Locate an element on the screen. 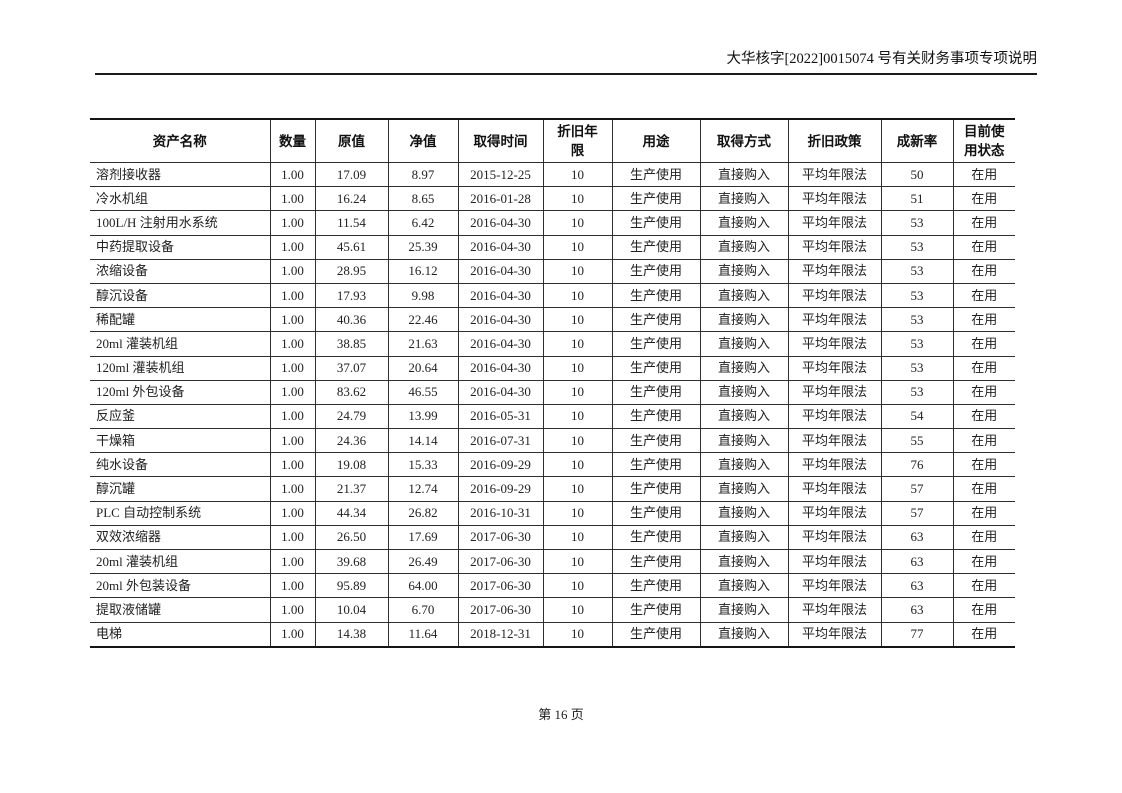 This screenshot has height=793, width=1122. cell-original-value: 11.54 is located at coordinates (351, 223).